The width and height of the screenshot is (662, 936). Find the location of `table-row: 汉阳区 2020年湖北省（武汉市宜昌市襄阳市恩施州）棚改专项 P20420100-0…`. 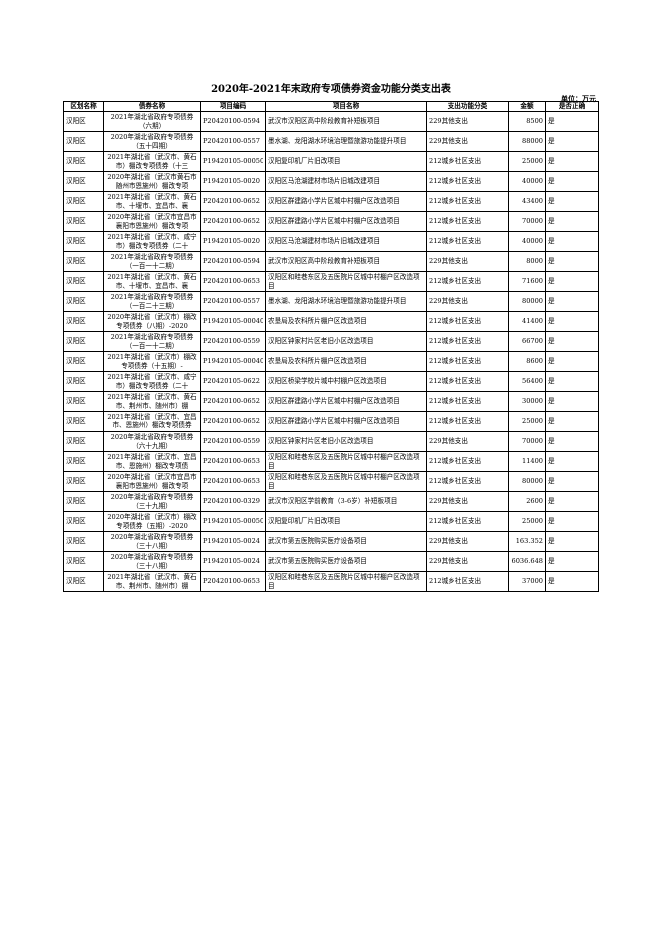

table-row: 汉阳区 2020年湖北省（武汉市宜昌市襄阳市恩施州）棚改专项 P20420100-0… is located at coordinates (331, 221).